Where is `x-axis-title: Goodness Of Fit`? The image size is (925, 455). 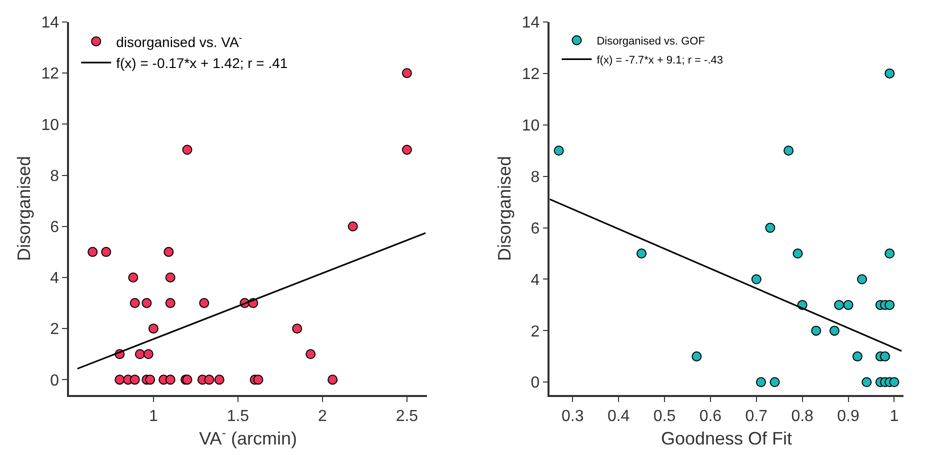 x-axis-title: Goodness Of Fit is located at coordinates (726, 438).